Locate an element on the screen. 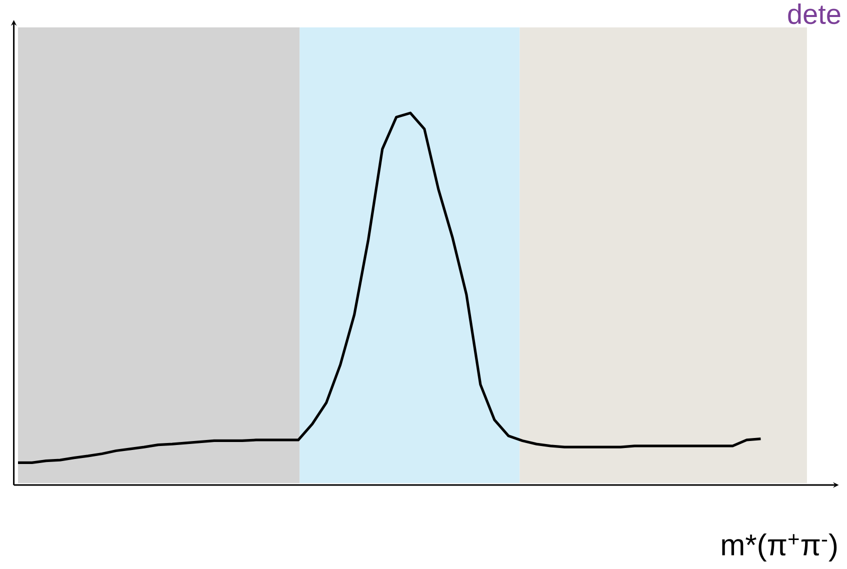 The height and width of the screenshot is (569, 847). text: dete is located at coordinates (814, 14).